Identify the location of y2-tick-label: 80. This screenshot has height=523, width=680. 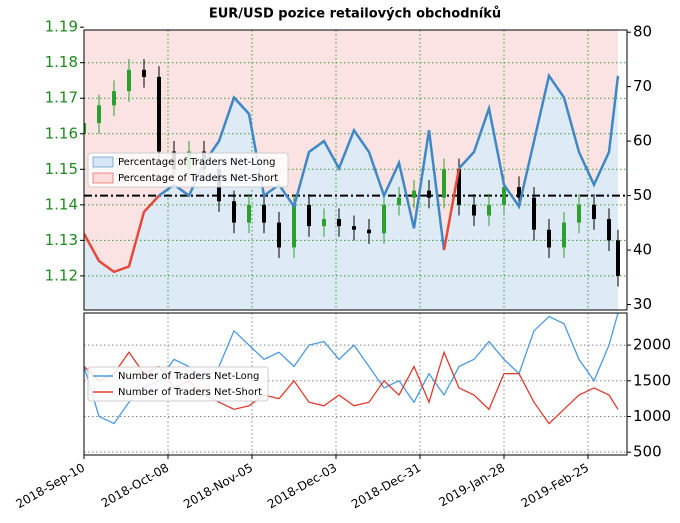
(642, 32).